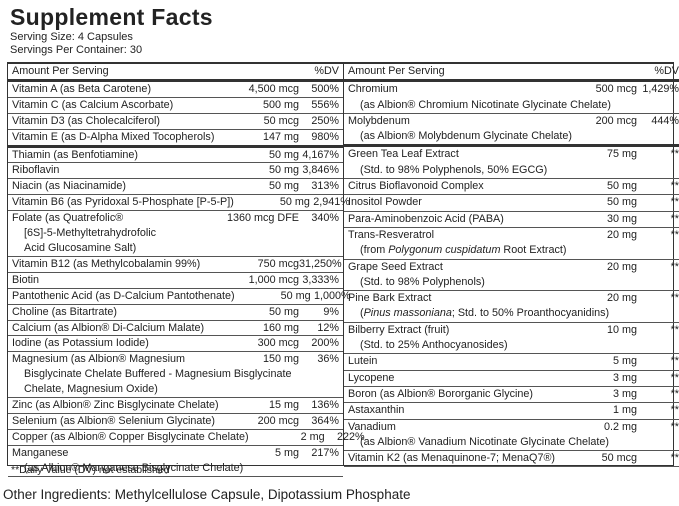 This screenshot has width=679, height=506. Describe the element at coordinates (108, 327) in the screenshot. I see `nutrient-name: Calcium (as Albion® Di-Calcium Malate)` at that location.